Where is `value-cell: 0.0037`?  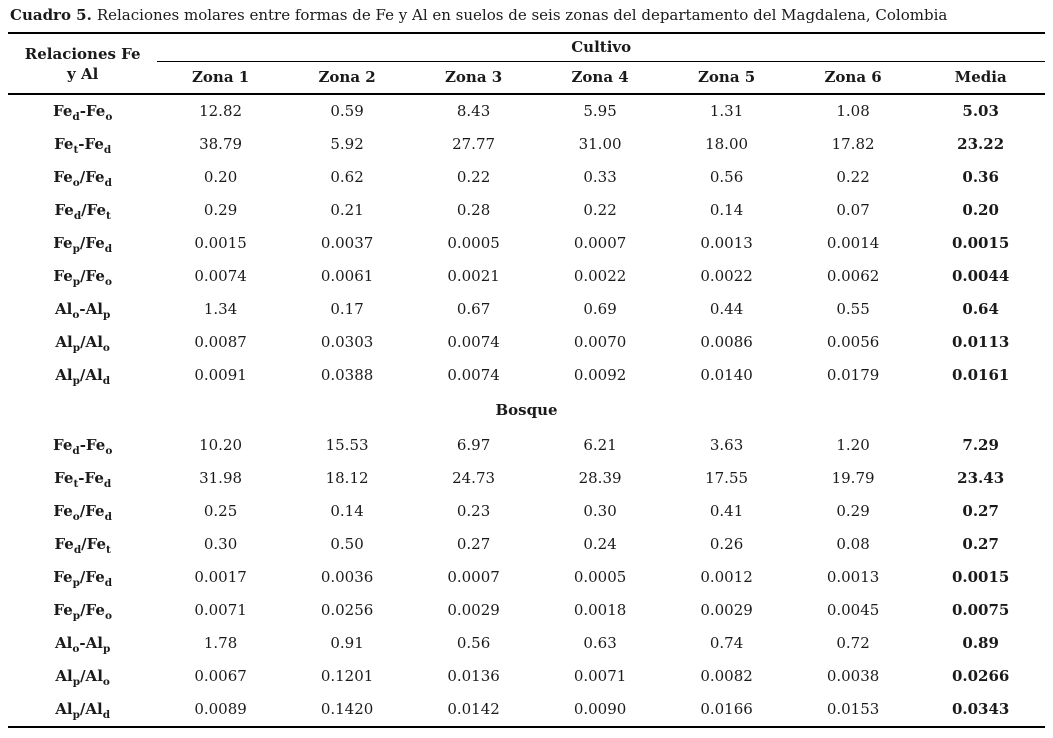 value-cell: 0.0037 is located at coordinates (347, 243).